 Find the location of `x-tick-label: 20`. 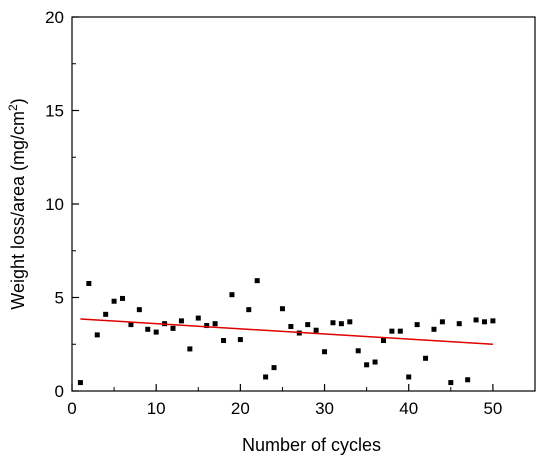

x-tick-label: 20 is located at coordinates (240, 408).